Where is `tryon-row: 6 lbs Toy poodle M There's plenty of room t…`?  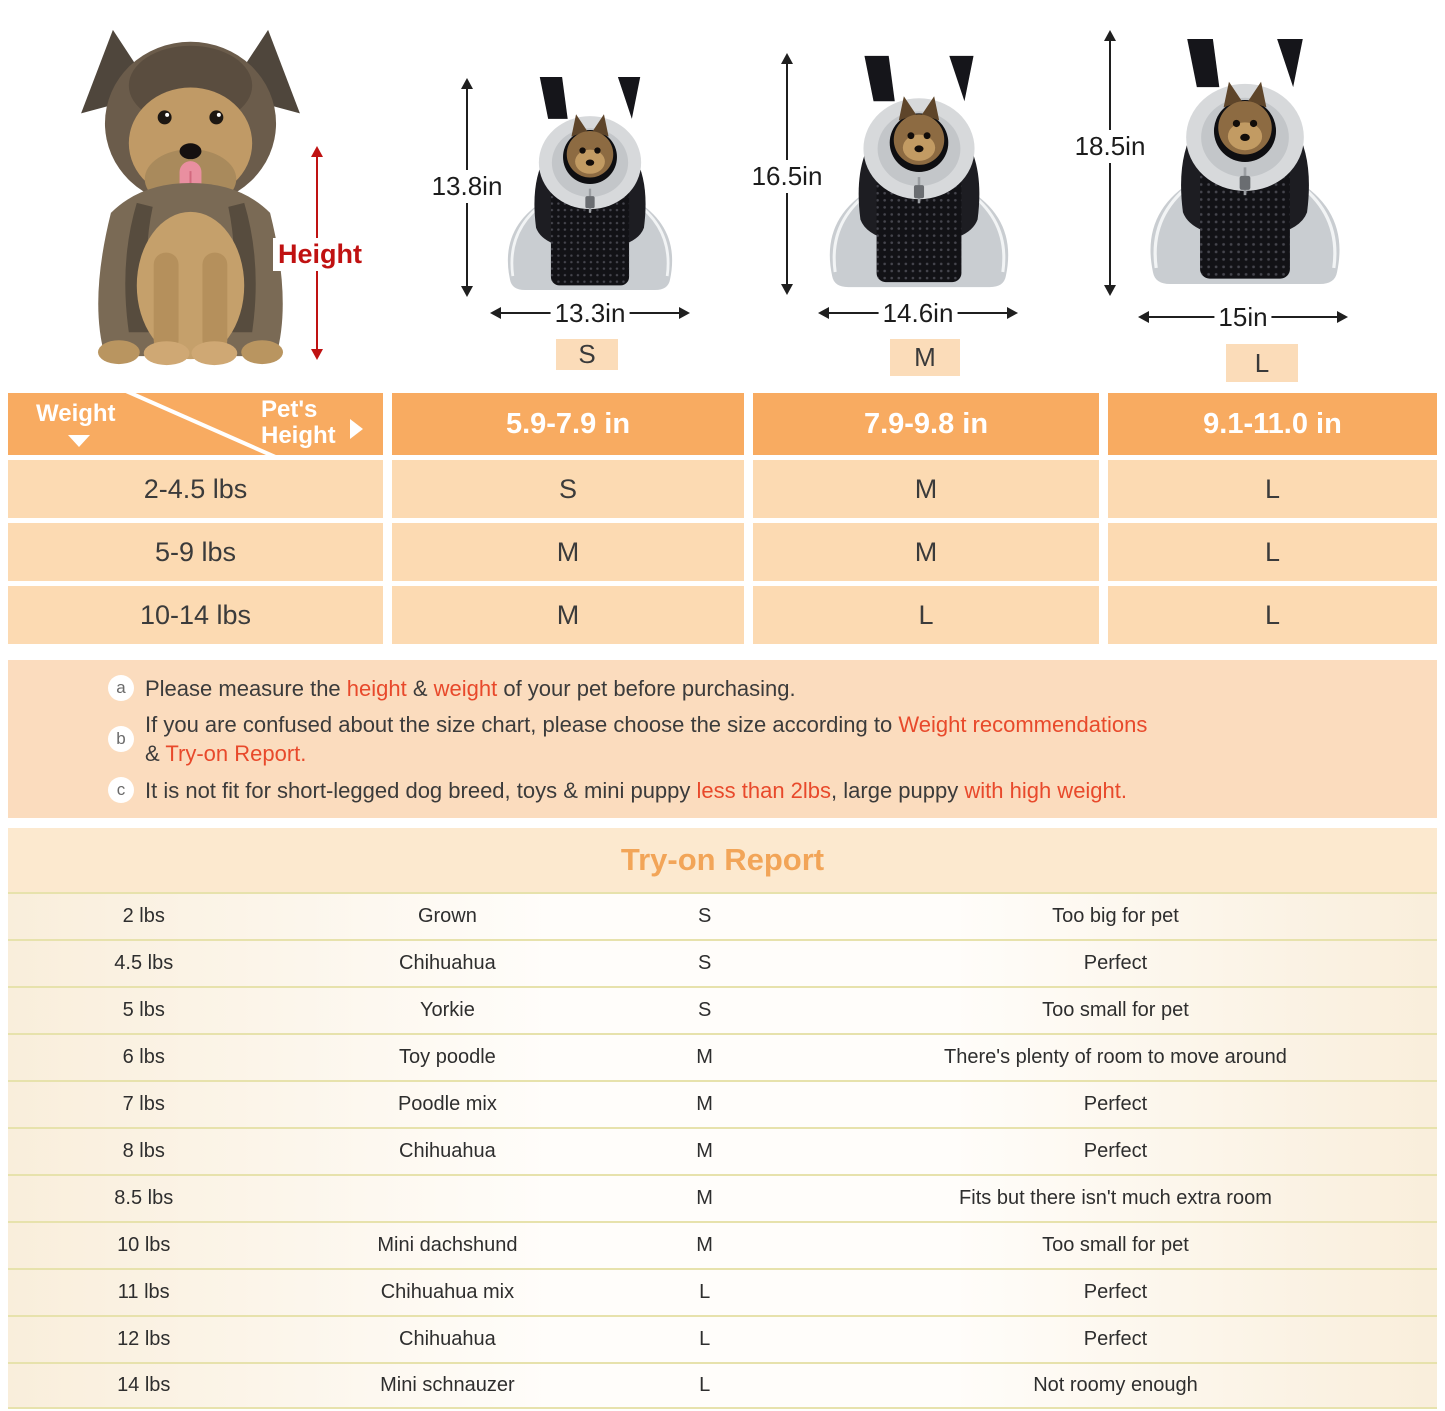 tryon-row: 6 lbs Toy poodle M There's plenty of room t… is located at coordinates (722, 1056).